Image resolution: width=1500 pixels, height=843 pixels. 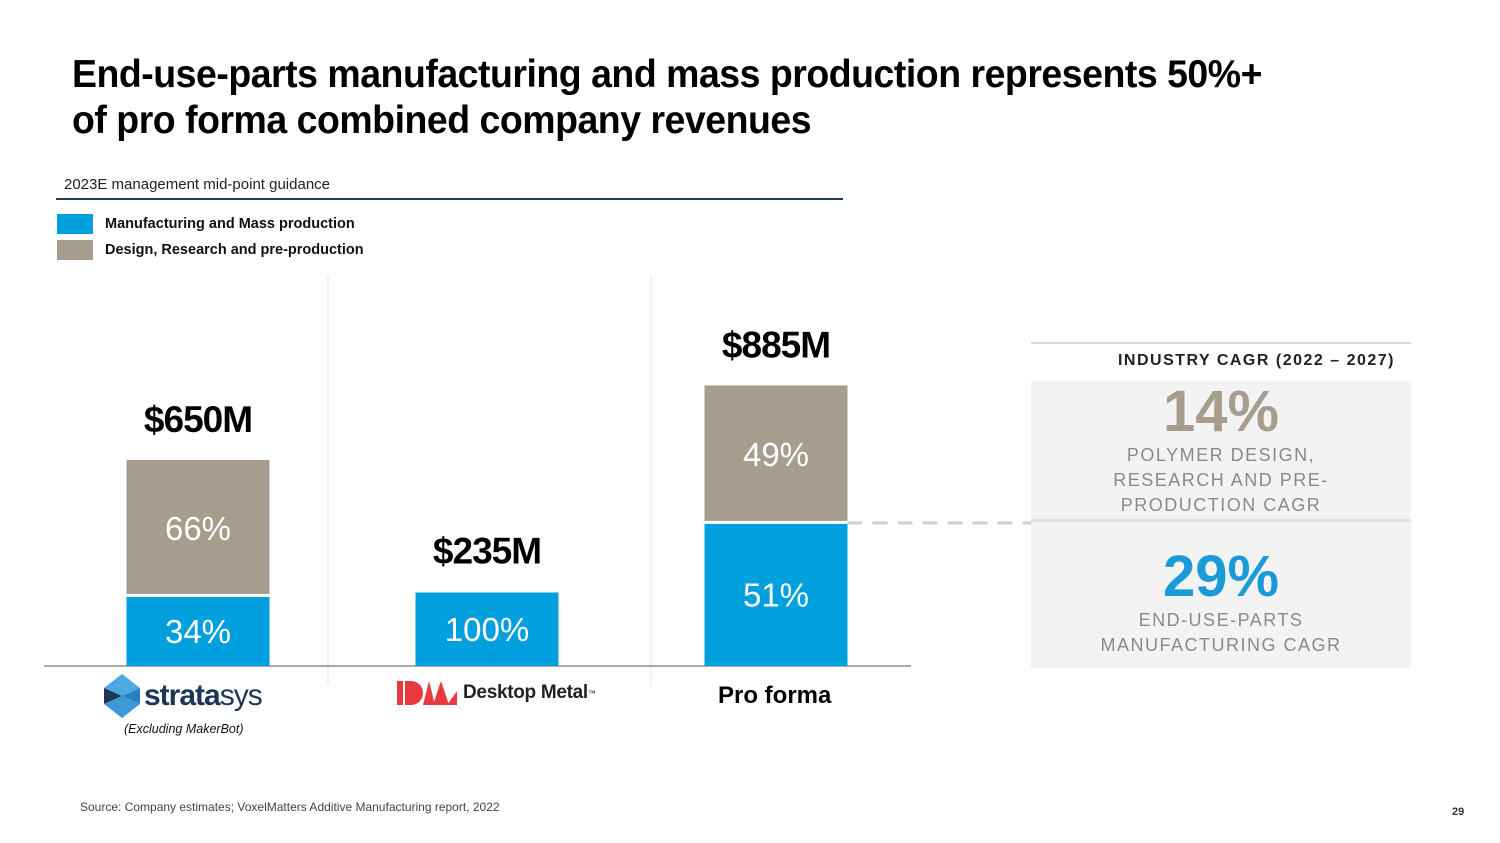 I want to click on legend-swatch-design, so click(x=75, y=250).